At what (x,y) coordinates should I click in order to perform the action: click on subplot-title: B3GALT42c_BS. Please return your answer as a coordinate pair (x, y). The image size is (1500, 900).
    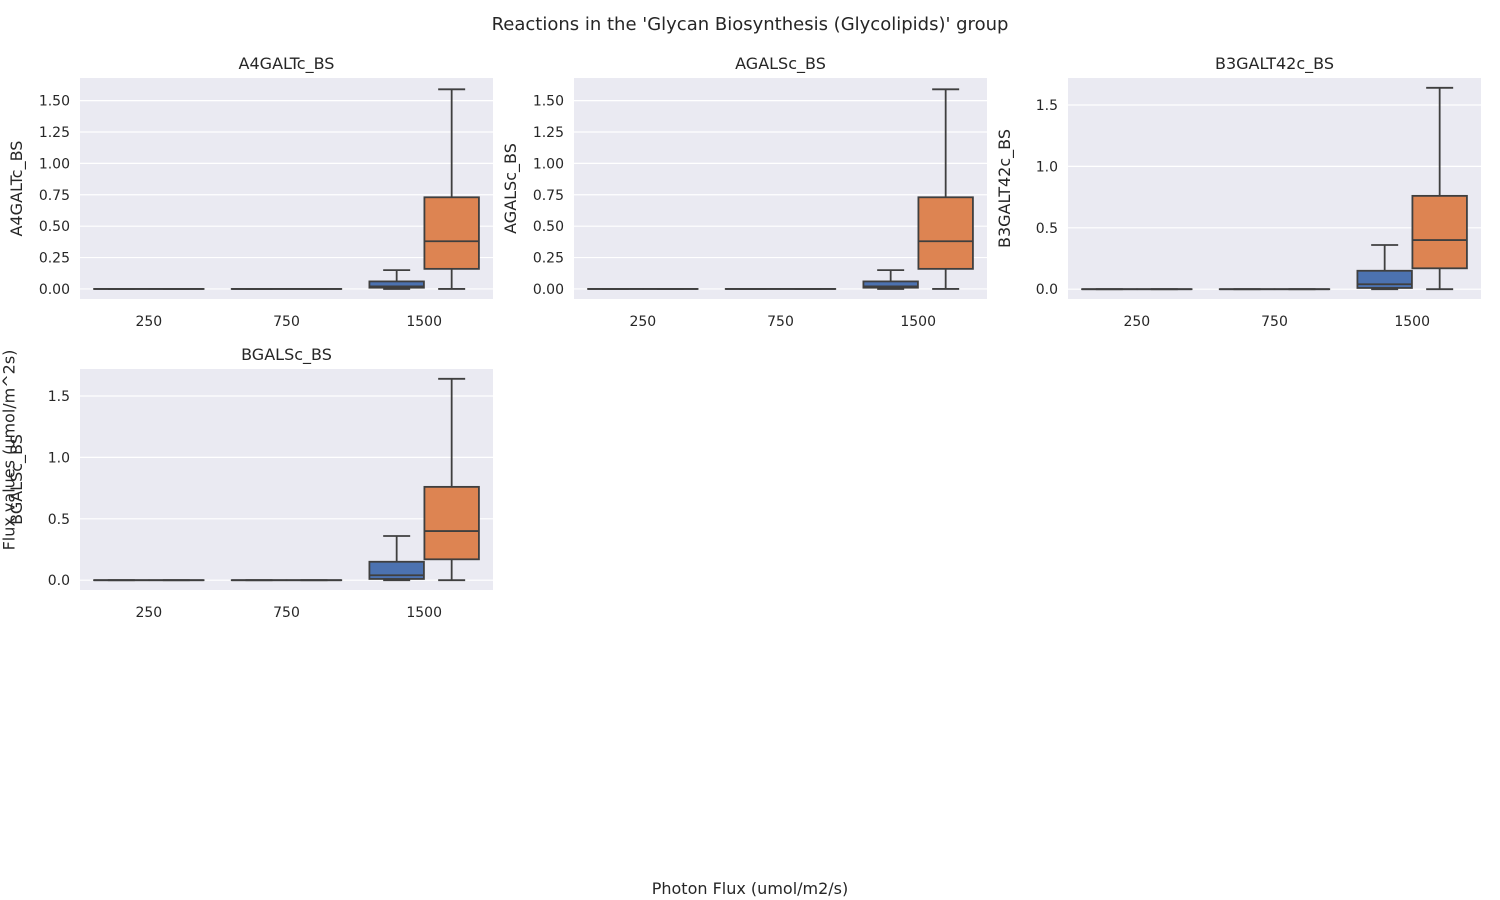
    Looking at the image, I should click on (1274, 64).